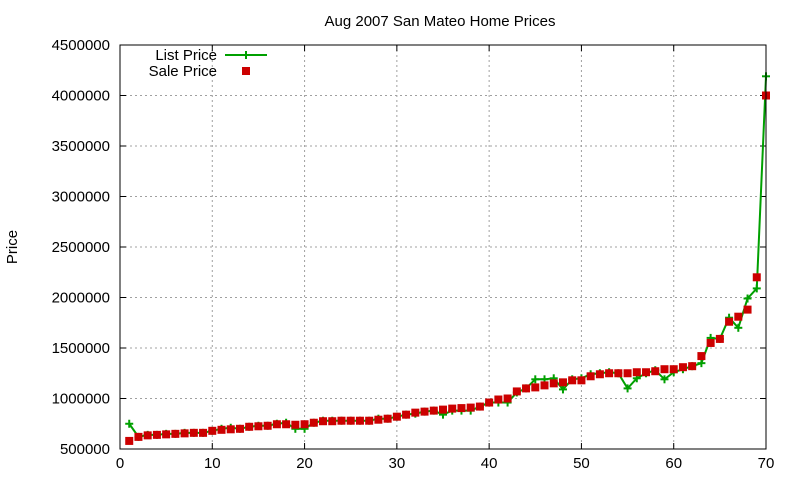  What do you see at coordinates (81, 399) in the screenshot?
I see `y-tick-label: 1000000` at bounding box center [81, 399].